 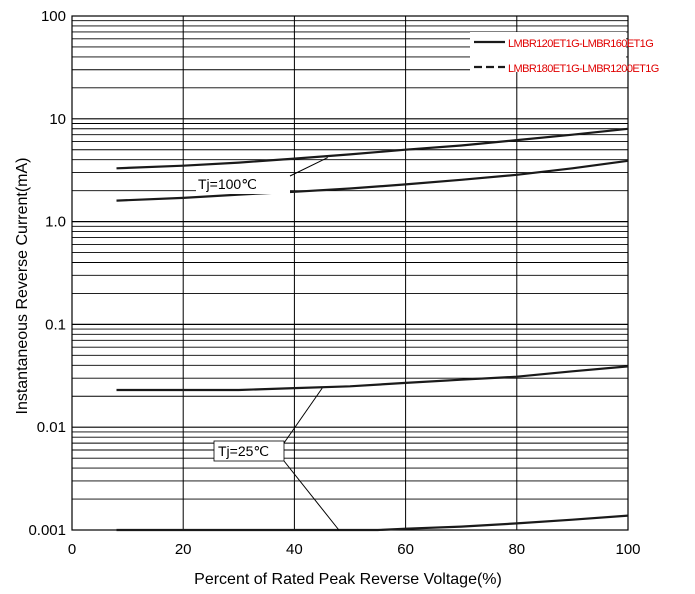 I want to click on annotation-leader-tj25-upper, so click(x=303, y=415).